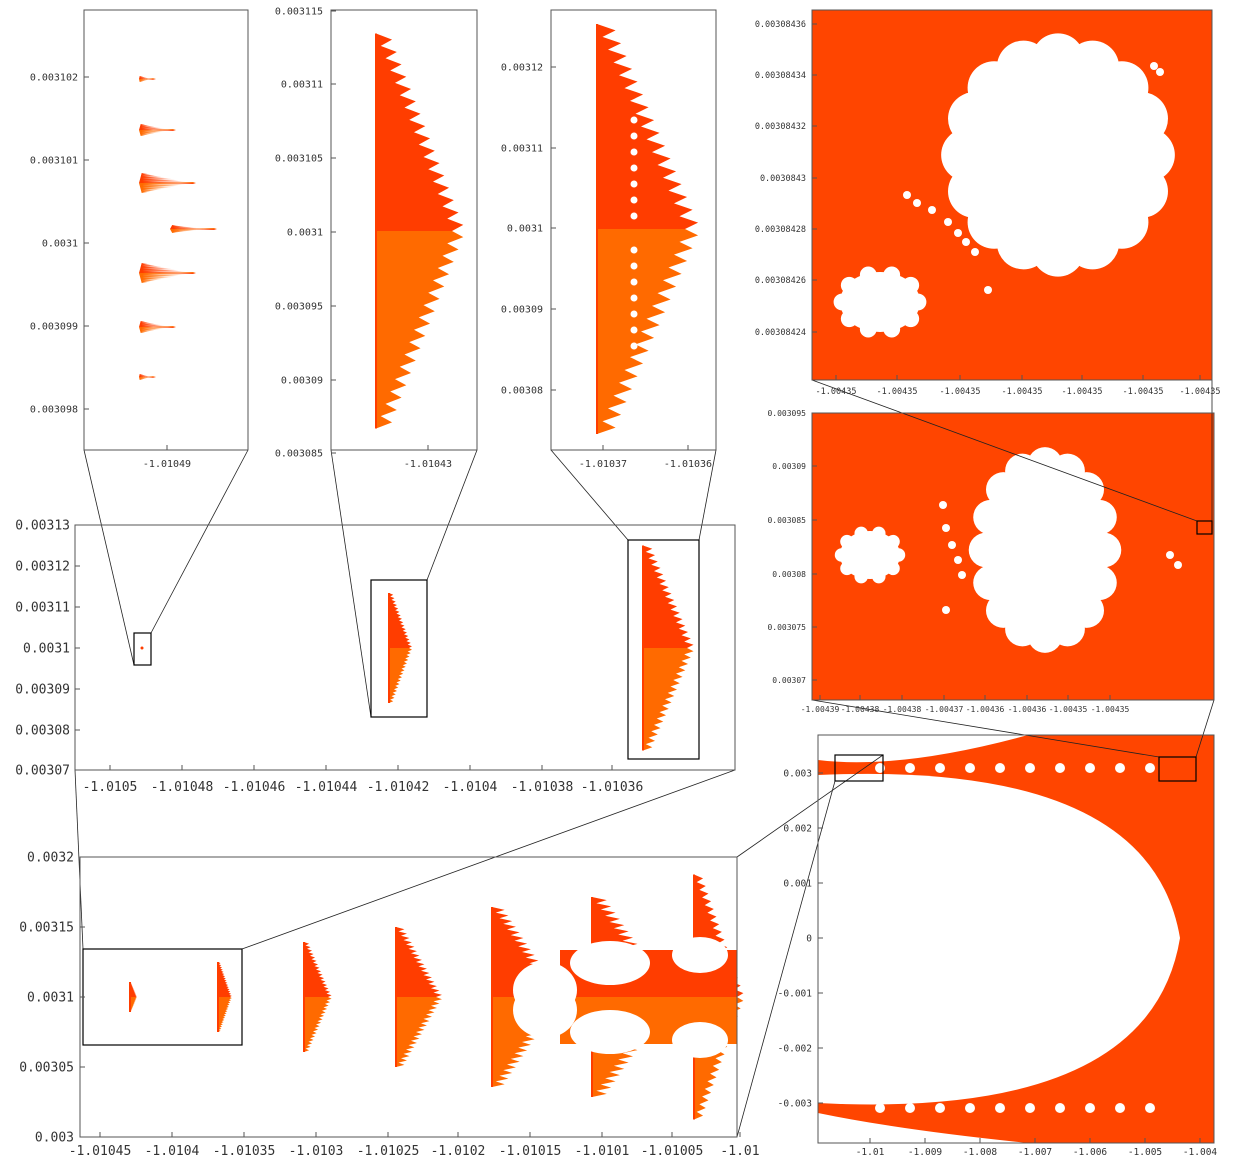 The width and height of the screenshot is (1244, 1163). I want to click on inset-1-xtick-label: -1.01049, so click(167, 464).